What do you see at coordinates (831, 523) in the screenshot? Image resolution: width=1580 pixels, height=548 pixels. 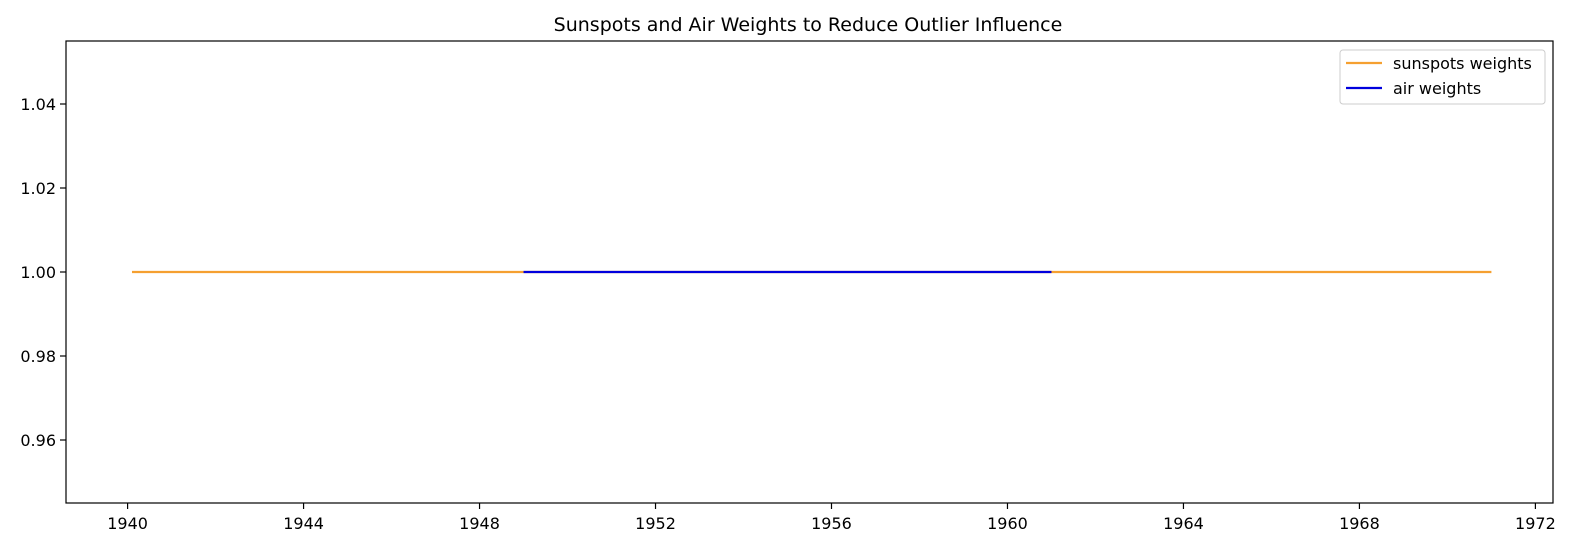 I see `x-tick-label: 1956` at bounding box center [831, 523].